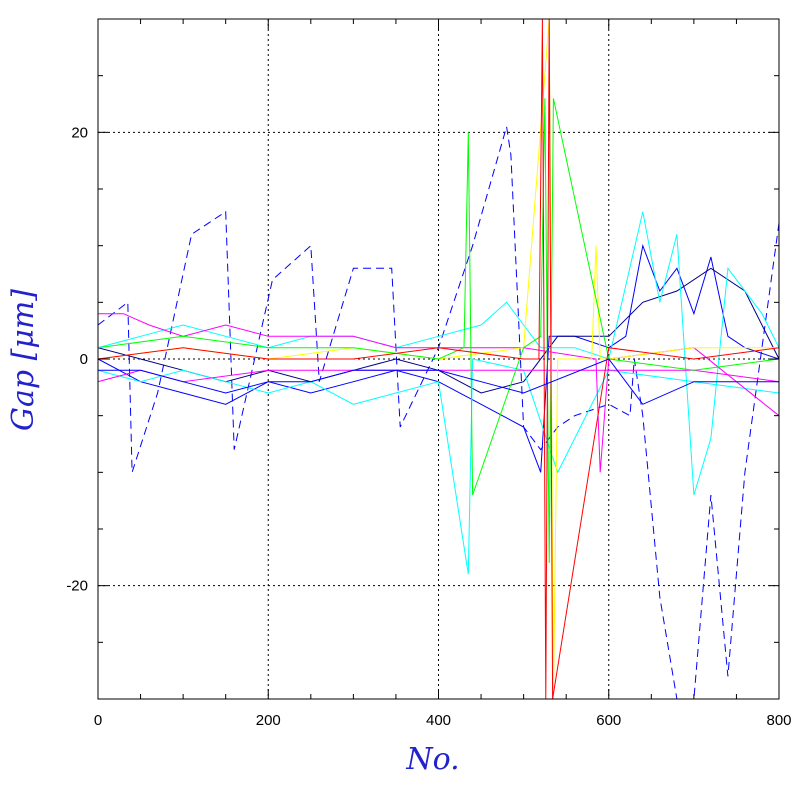  I want to click on y-tick-label: 20, so click(79, 132).